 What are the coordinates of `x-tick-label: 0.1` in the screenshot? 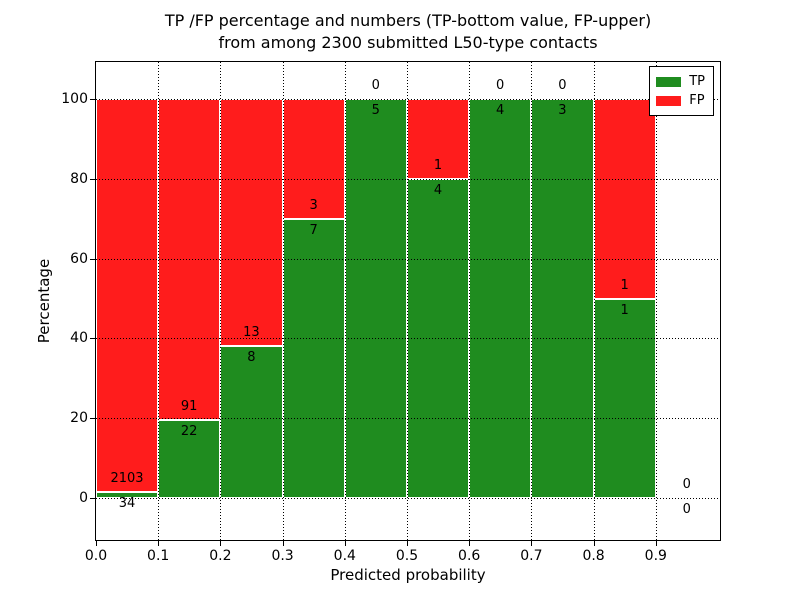 It's located at (158, 556).